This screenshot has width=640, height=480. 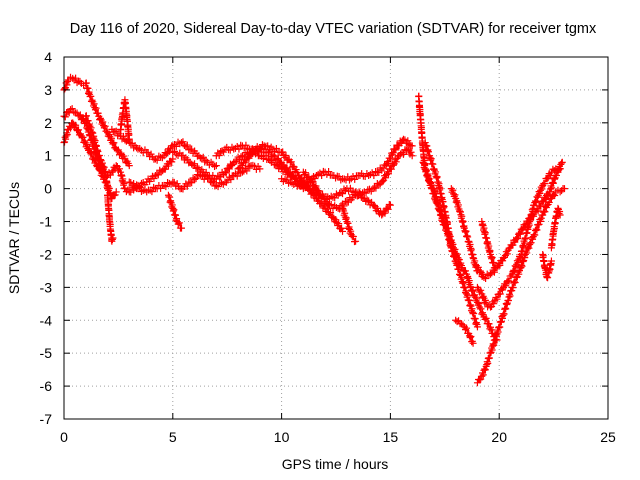 What do you see at coordinates (391, 437) in the screenshot?
I see `x-tick-label: 15` at bounding box center [391, 437].